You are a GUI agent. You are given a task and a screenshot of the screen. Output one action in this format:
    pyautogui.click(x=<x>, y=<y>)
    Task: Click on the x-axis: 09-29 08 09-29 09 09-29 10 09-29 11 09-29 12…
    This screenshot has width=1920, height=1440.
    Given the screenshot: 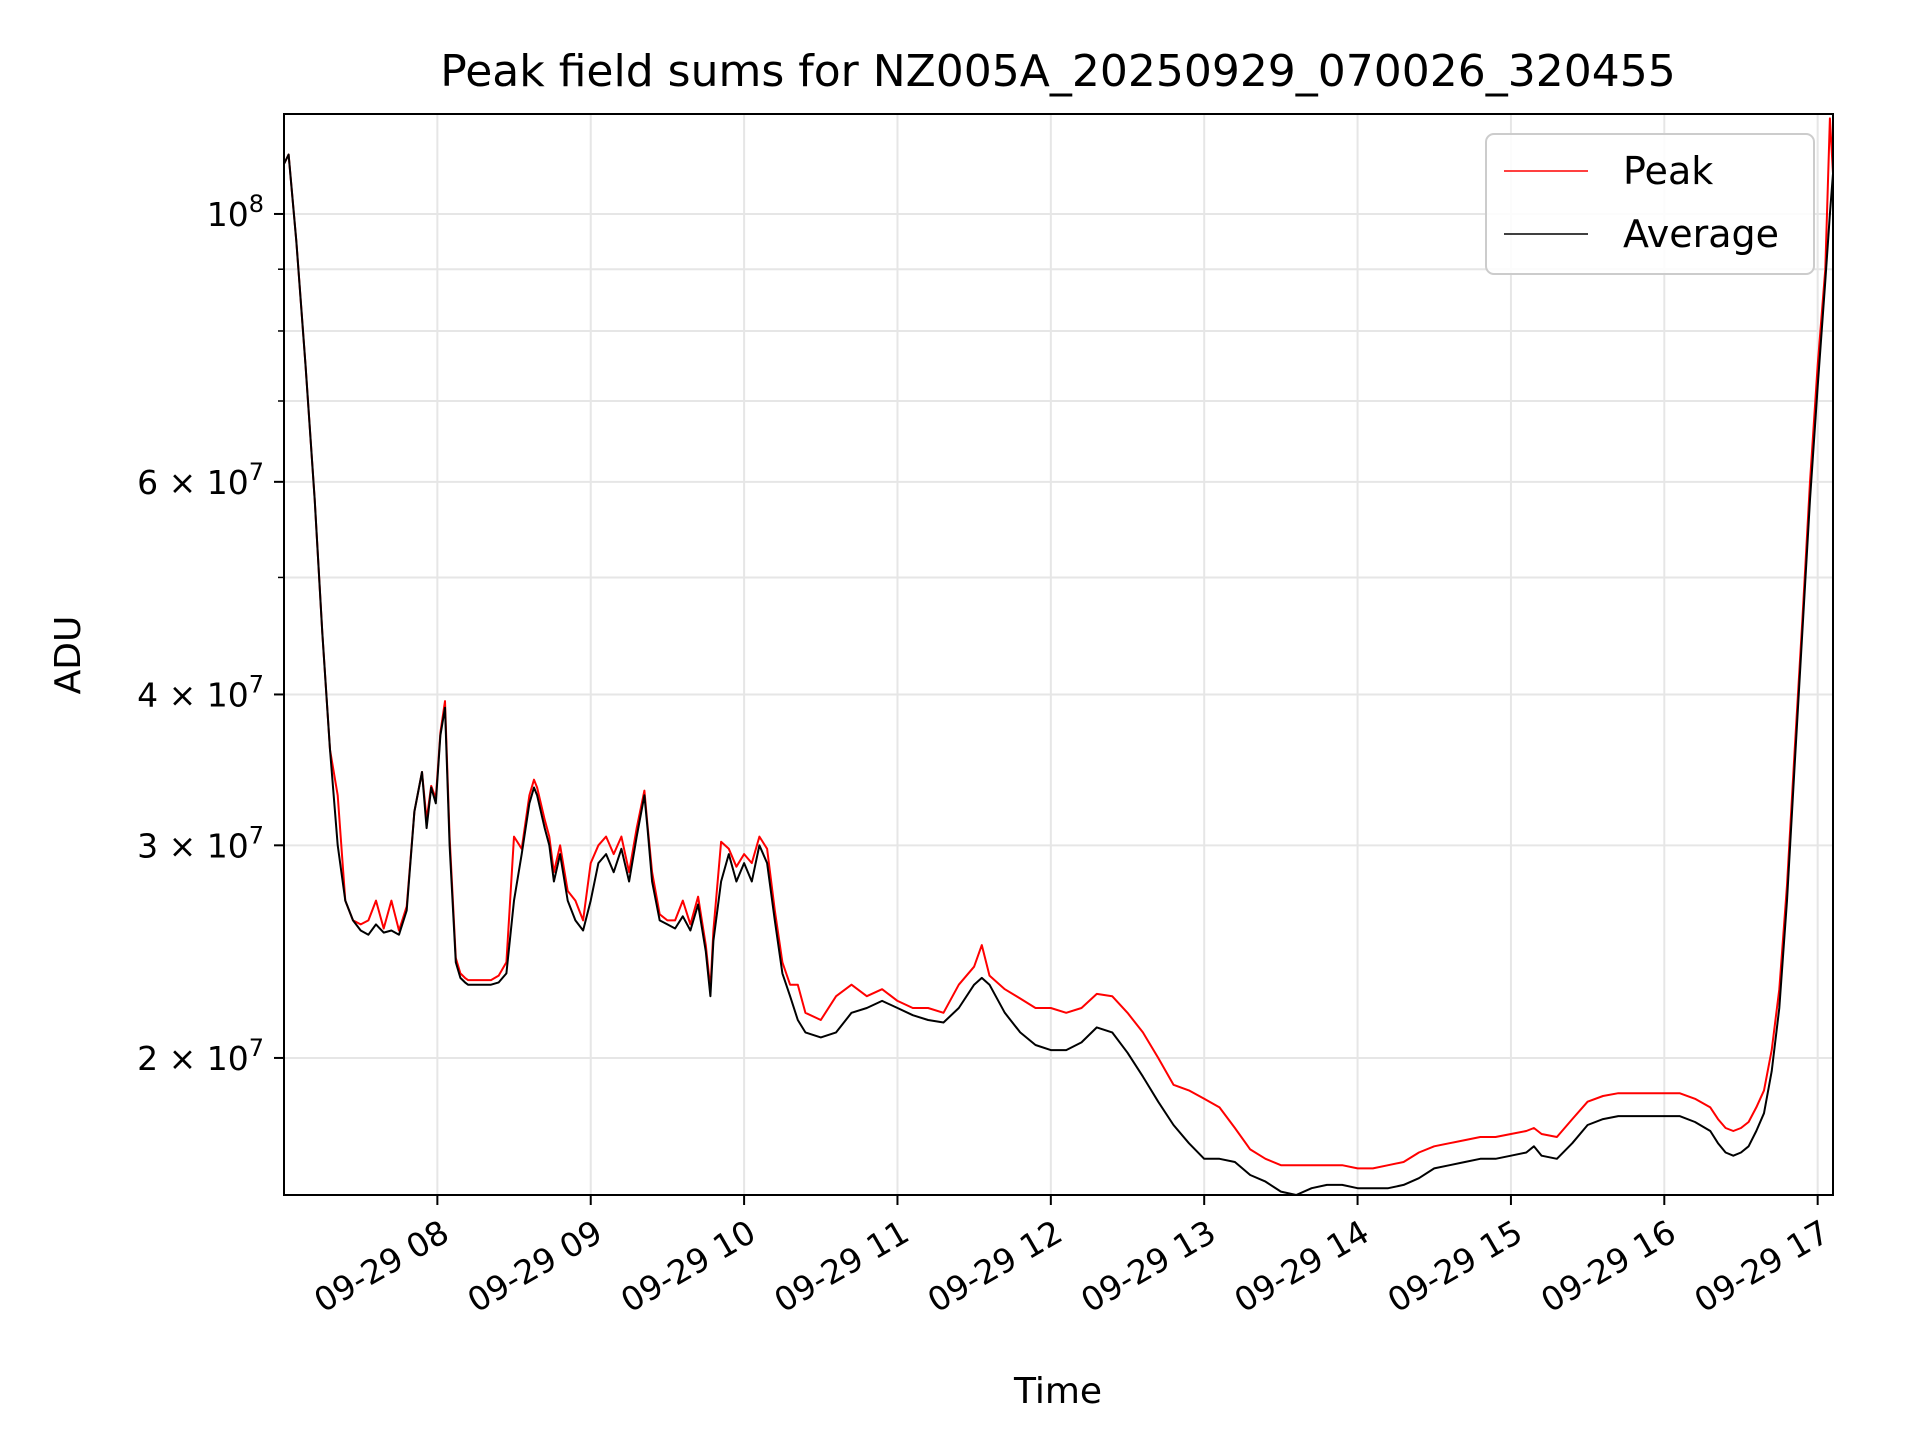 What is the action you would take?
    pyautogui.click(x=1071, y=1257)
    